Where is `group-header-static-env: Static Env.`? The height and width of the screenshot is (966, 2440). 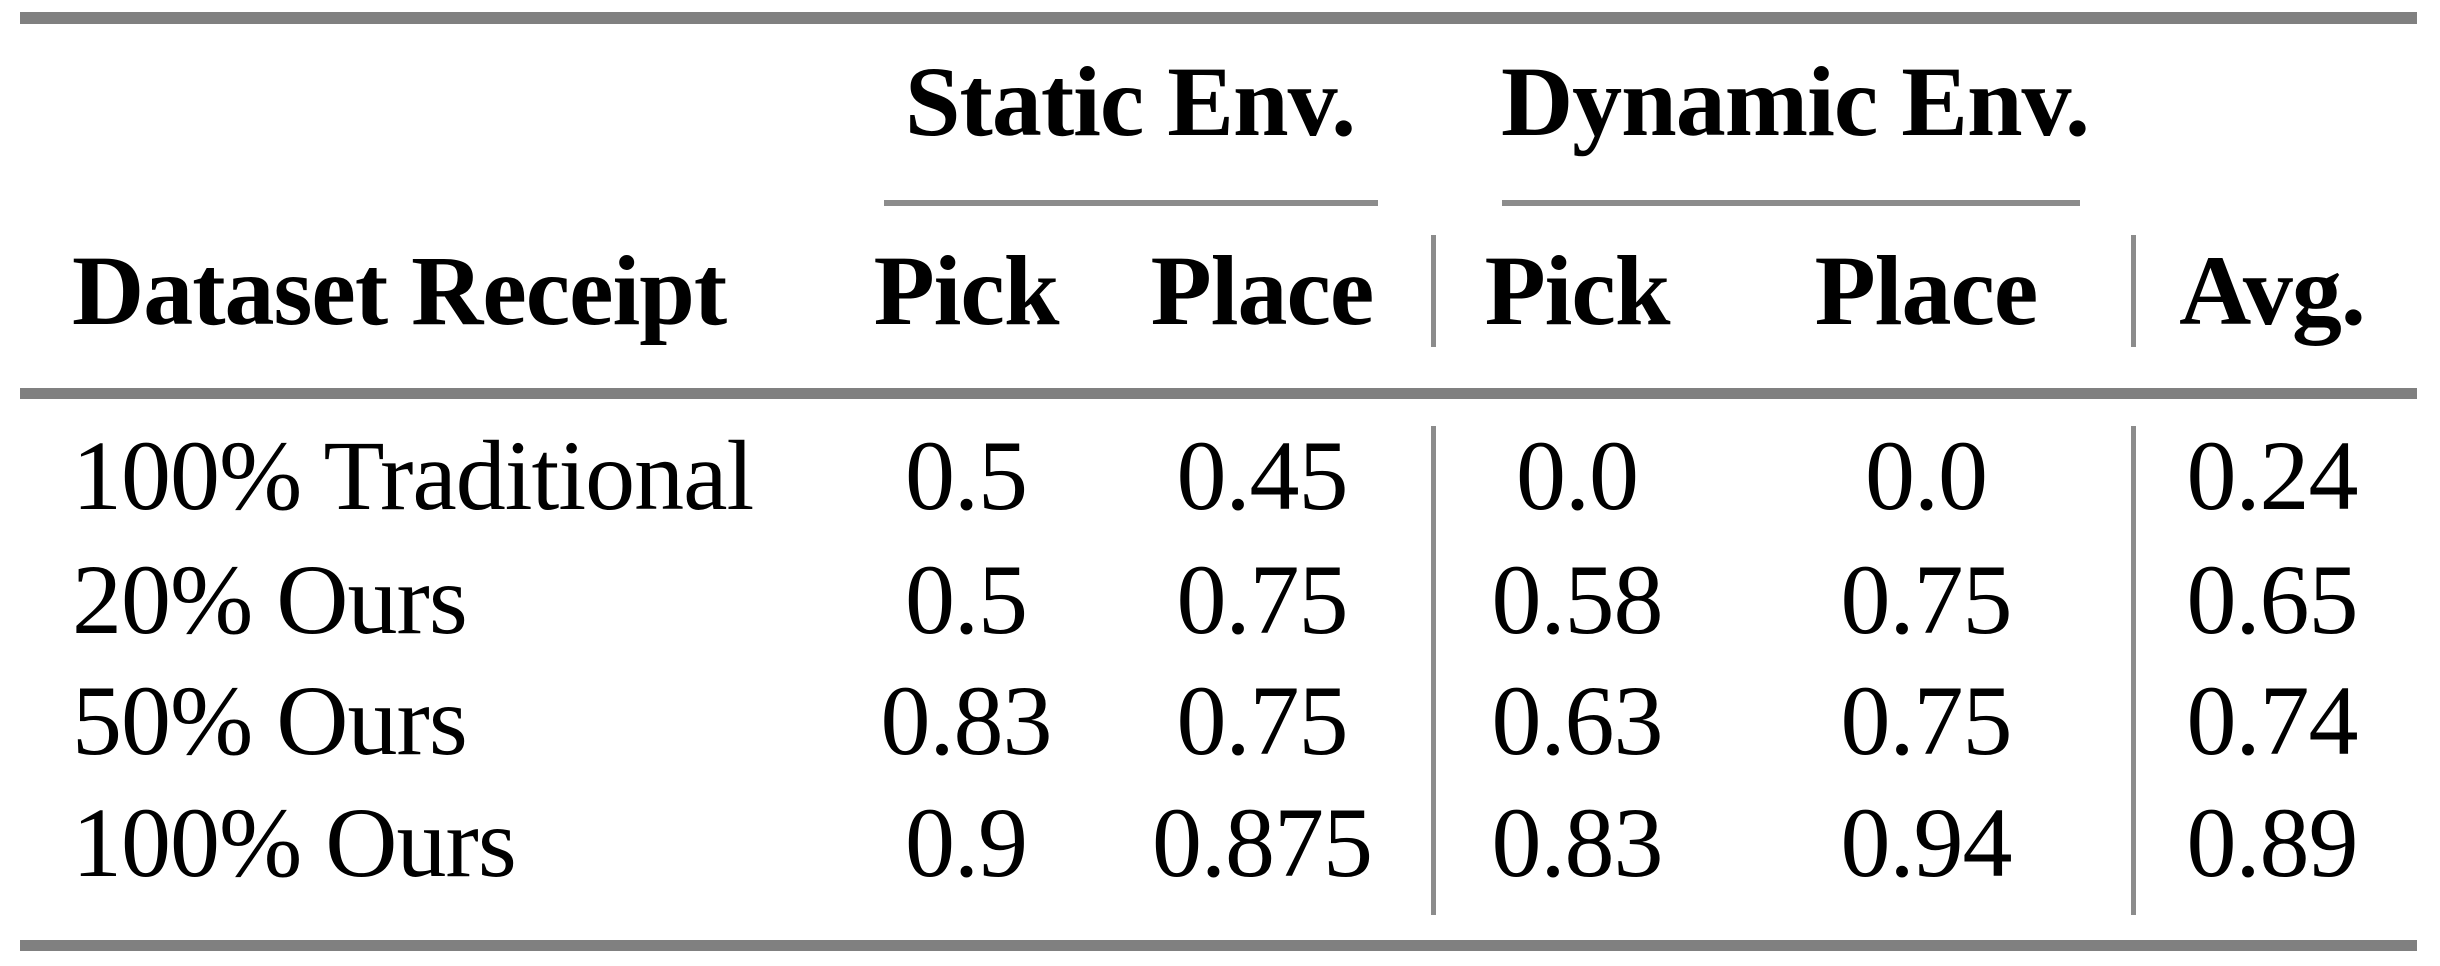 group-header-static-env: Static Env. is located at coordinates (1130, 101).